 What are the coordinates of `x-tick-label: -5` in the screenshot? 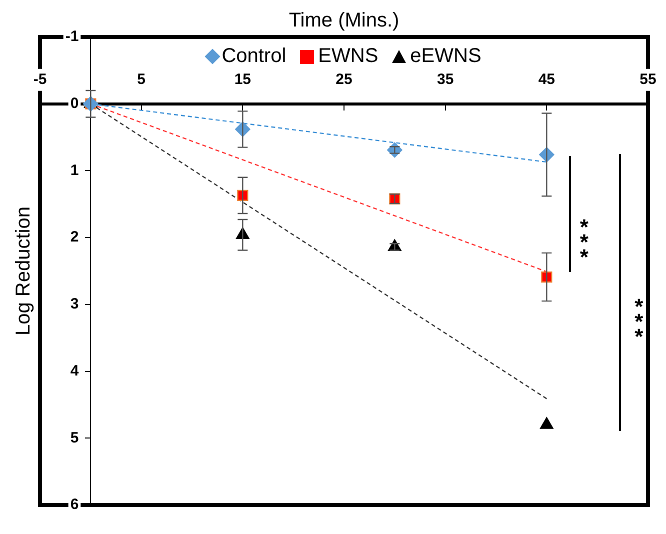 It's located at (40, 79).